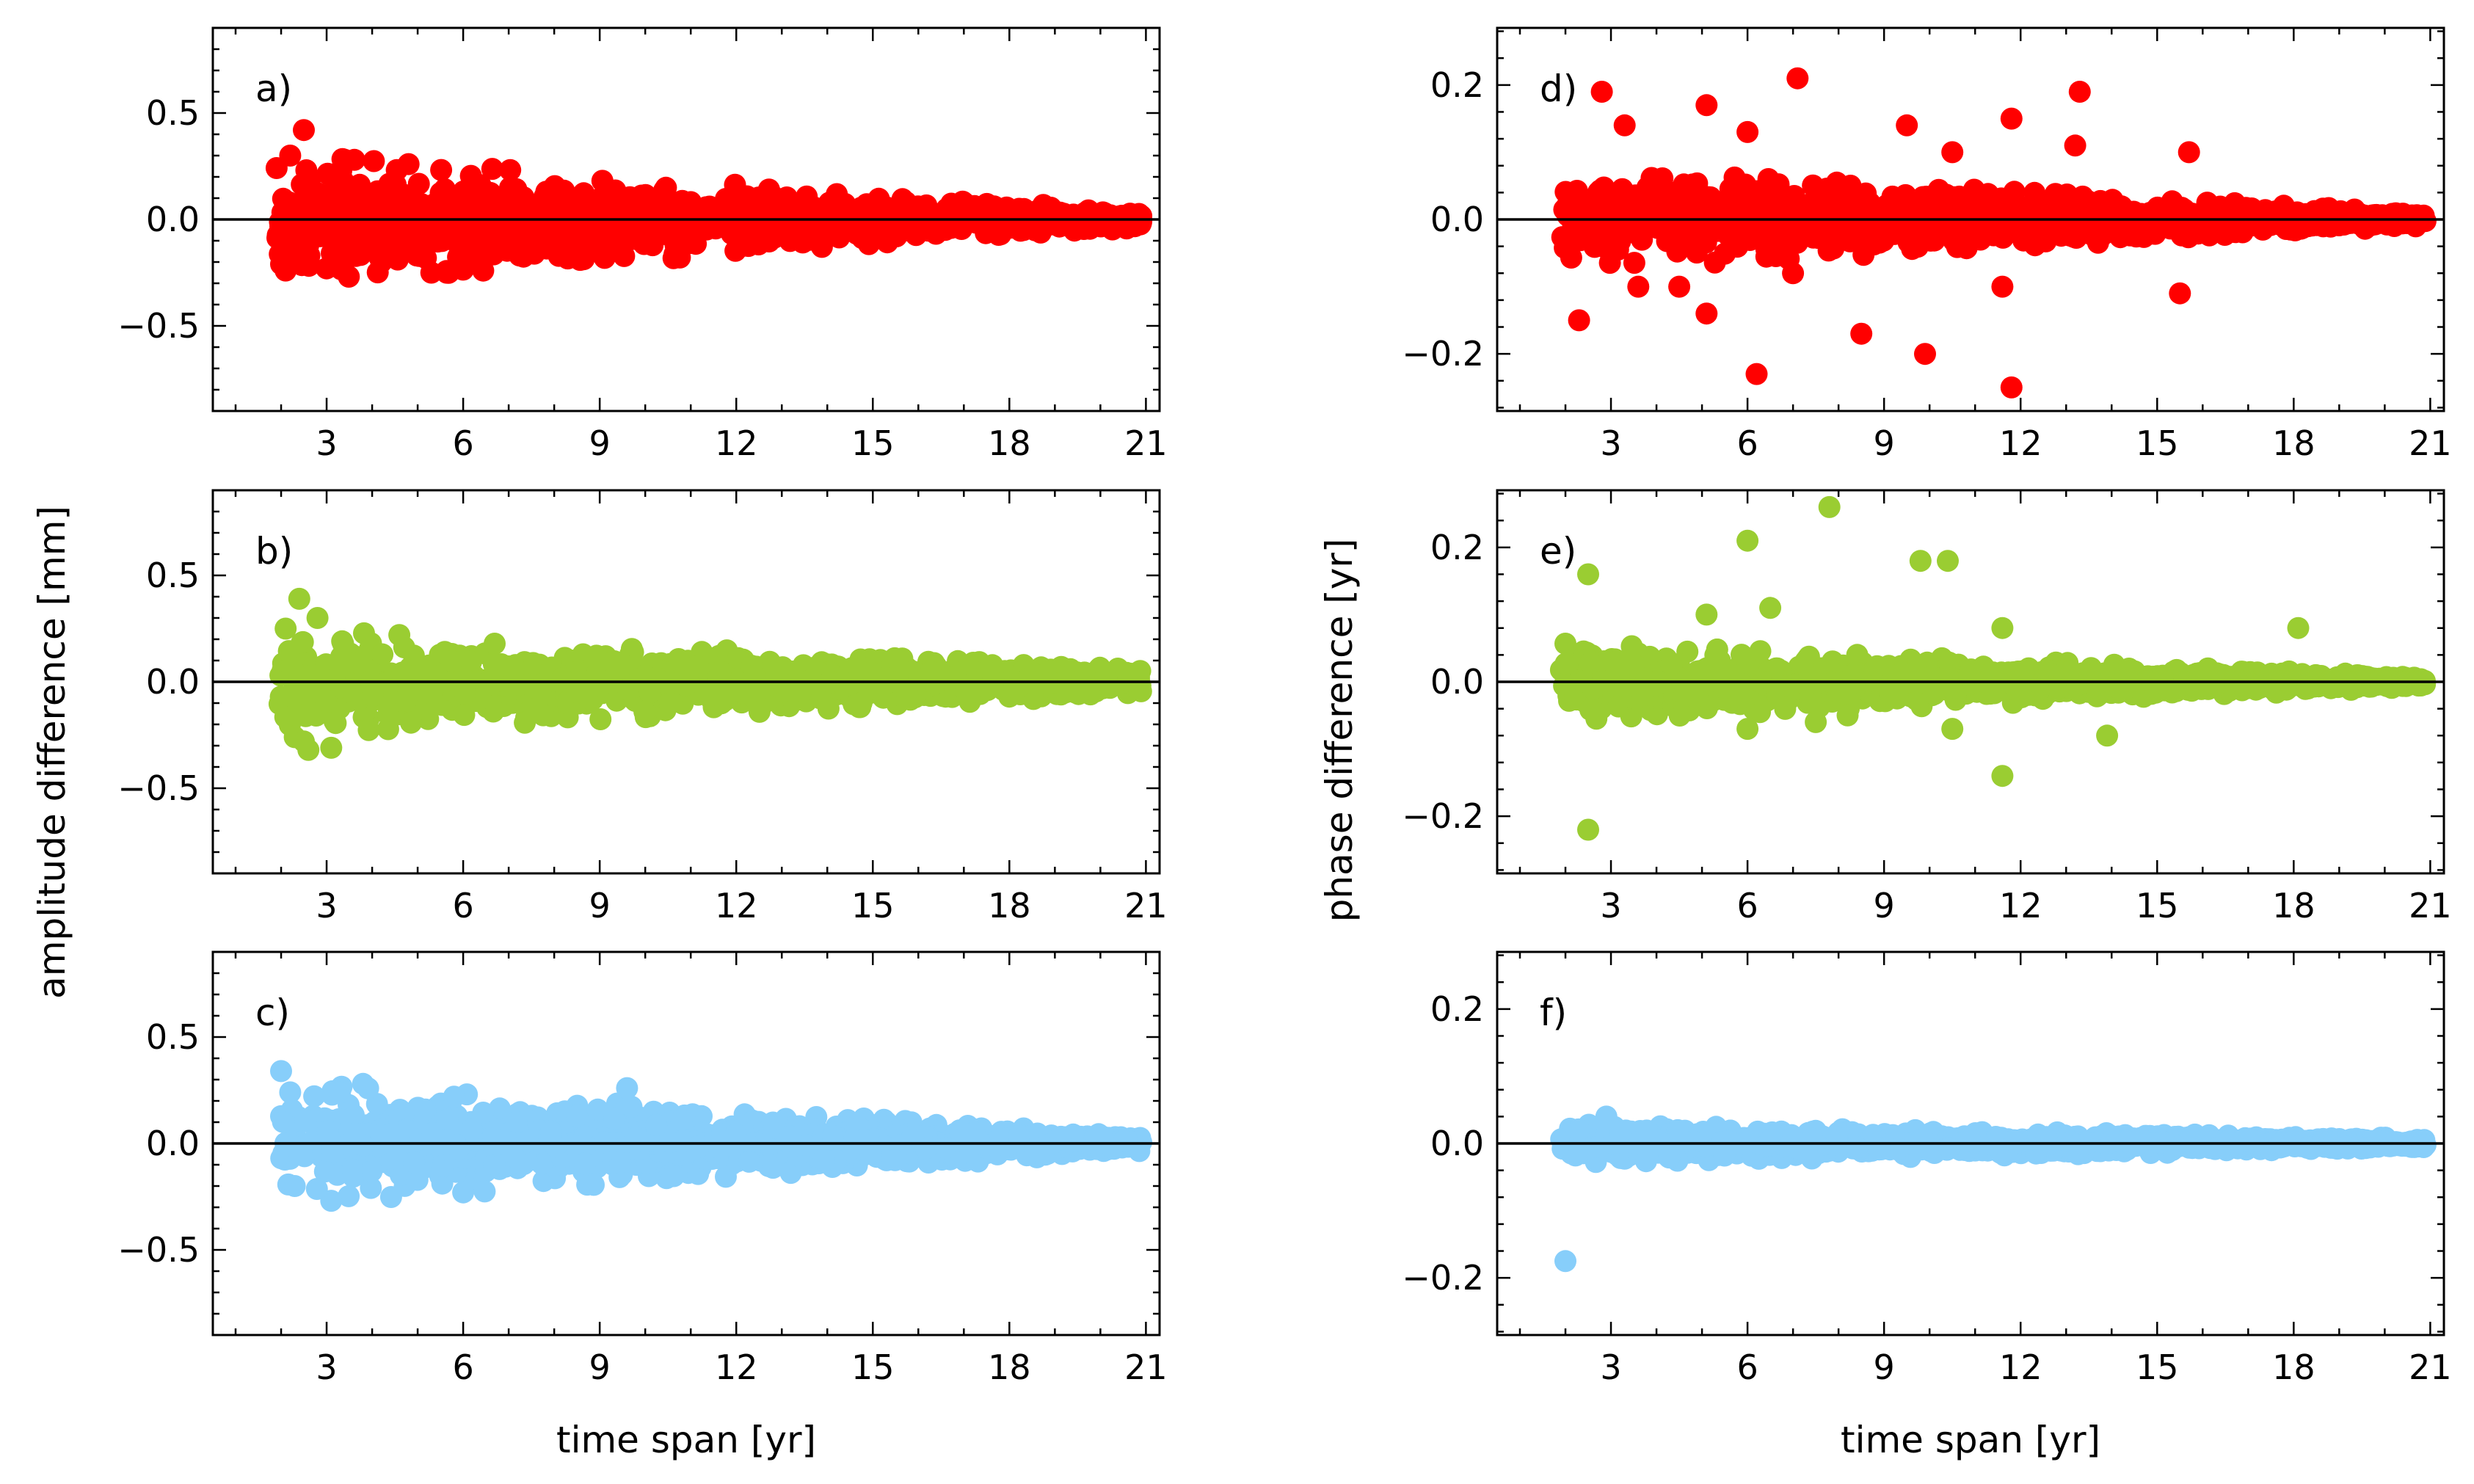  I want to click on x-tick-label: 18, so click(1010, 443).